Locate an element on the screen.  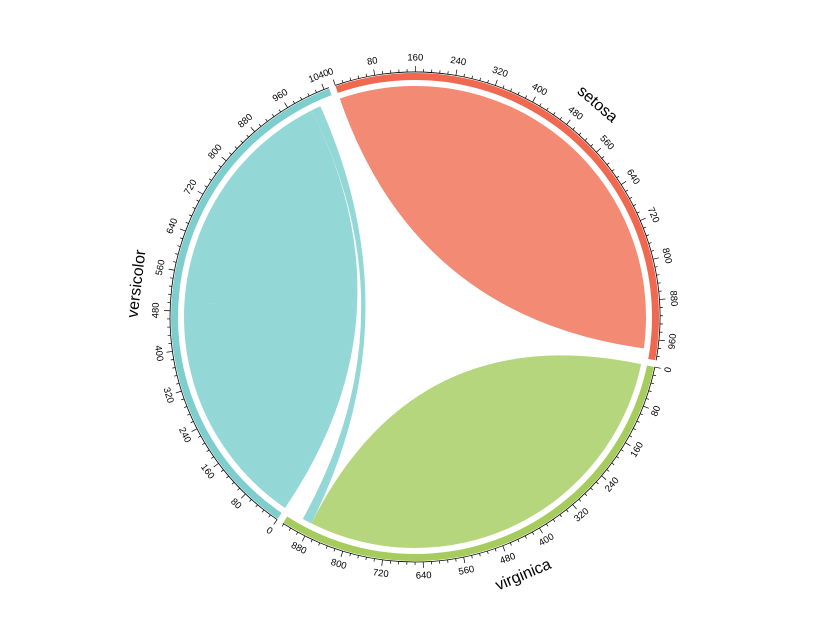
tick-label: 240 is located at coordinates (612, 484).